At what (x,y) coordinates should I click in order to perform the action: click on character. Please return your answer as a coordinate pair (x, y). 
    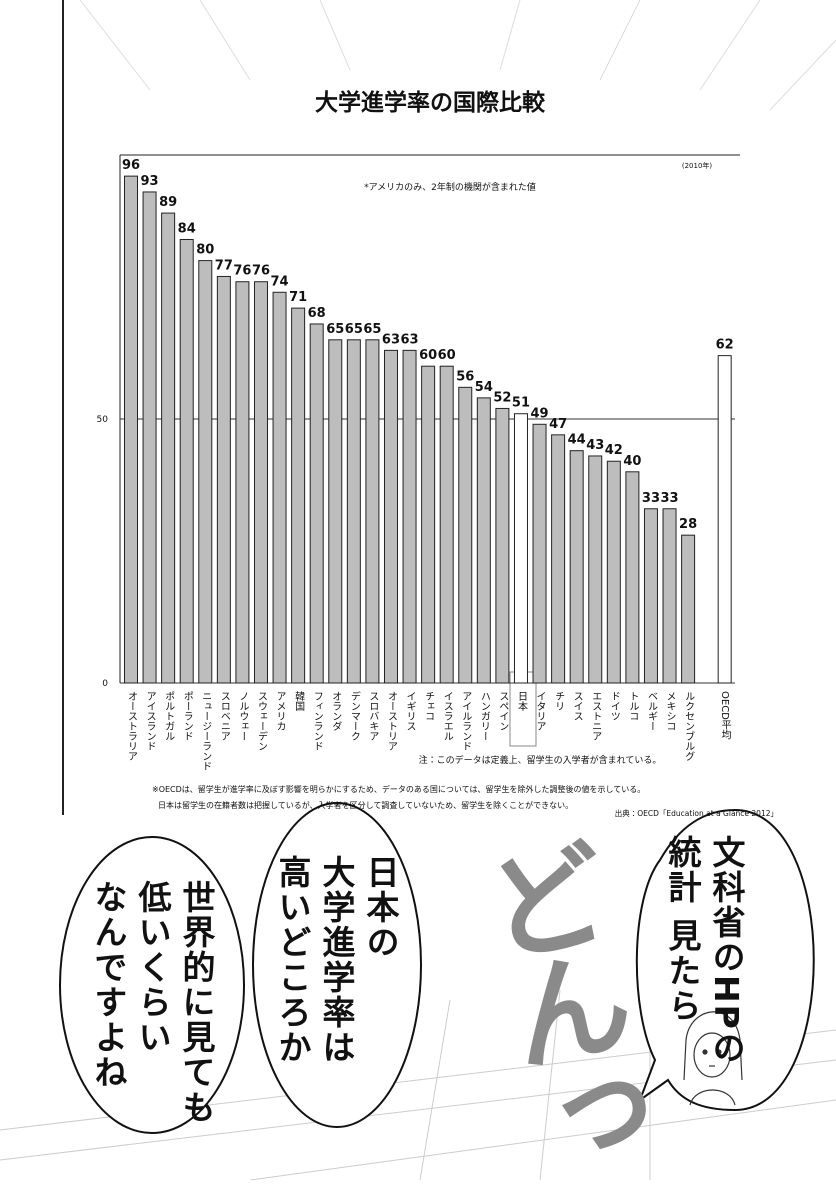
    Looking at the image, I should click on (713, 1058).